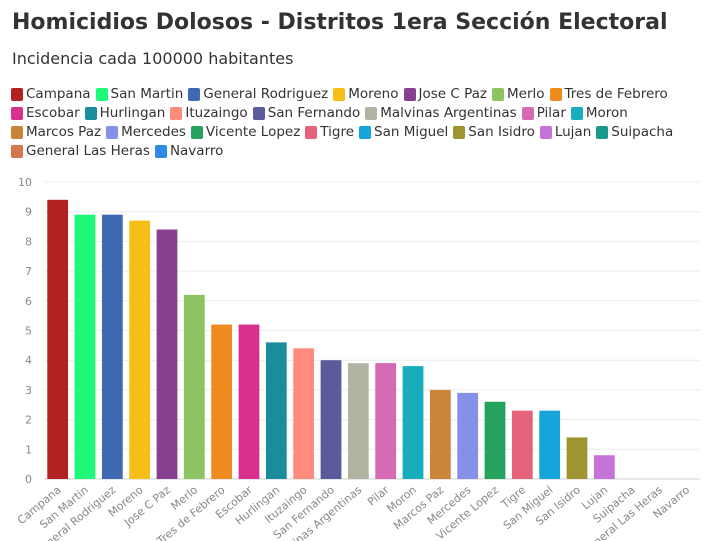 This screenshot has height=541, width=720. Describe the element at coordinates (28, 331) in the screenshot. I see `y-tick-label: 5` at that location.